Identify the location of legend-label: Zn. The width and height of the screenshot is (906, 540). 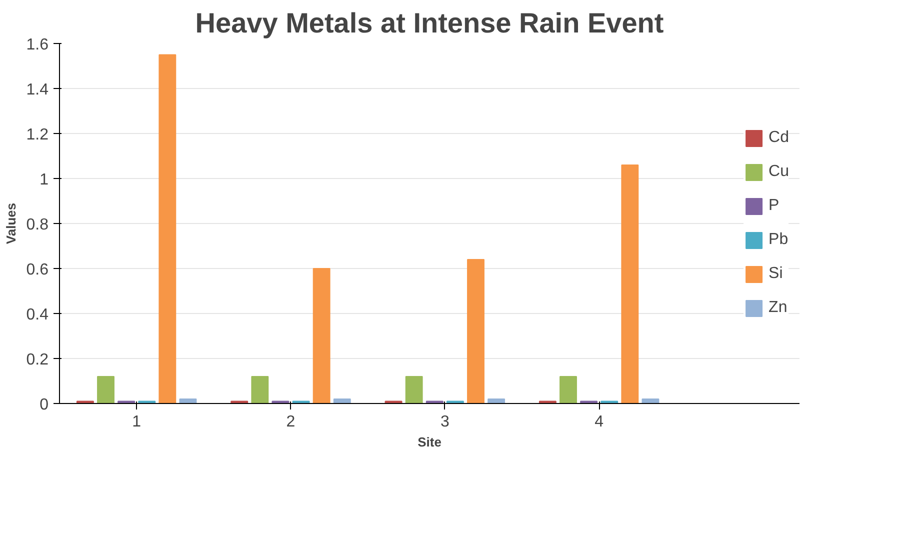
(778, 308).